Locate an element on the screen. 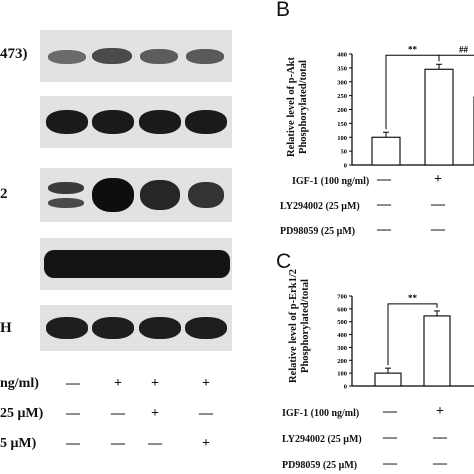 The image size is (474, 474). chart-c-significance-label: ** is located at coordinates (413, 298).